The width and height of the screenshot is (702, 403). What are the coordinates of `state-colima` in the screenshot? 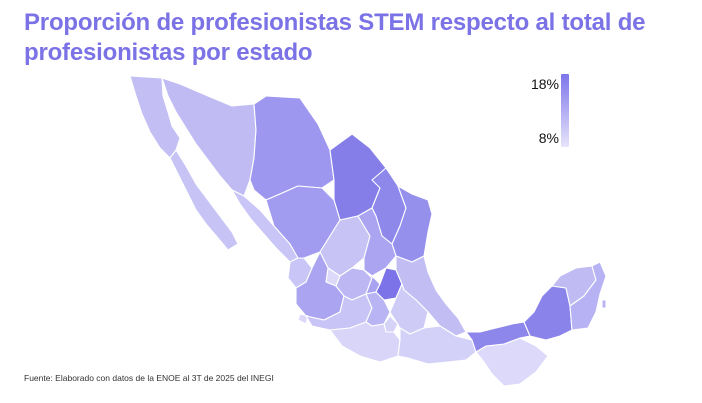 It's located at (303, 319).